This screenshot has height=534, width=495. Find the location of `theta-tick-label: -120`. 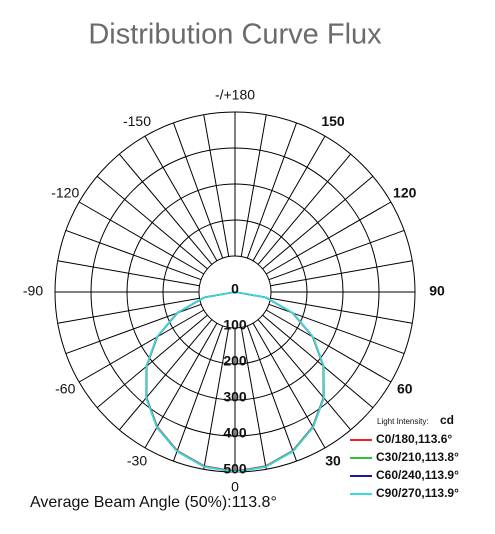

theta-tick-label: -120 is located at coordinates (65, 193).